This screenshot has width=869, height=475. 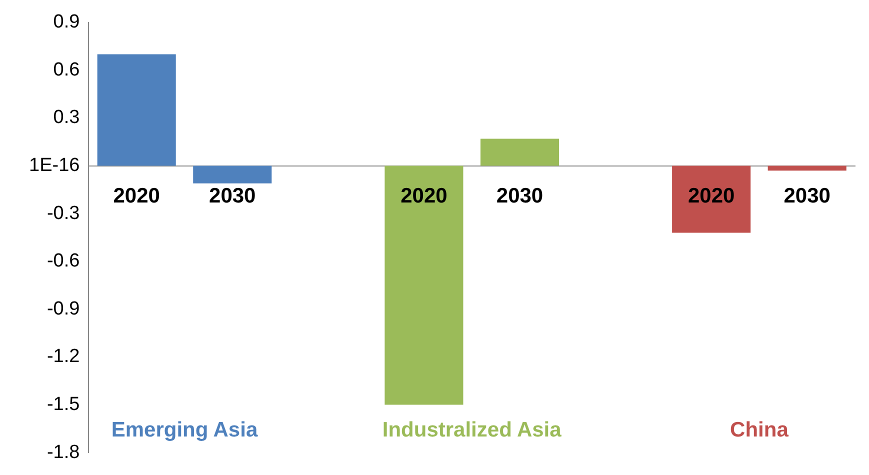 What do you see at coordinates (54, 165) in the screenshot?
I see `y-tick-label: 1E-16` at bounding box center [54, 165].